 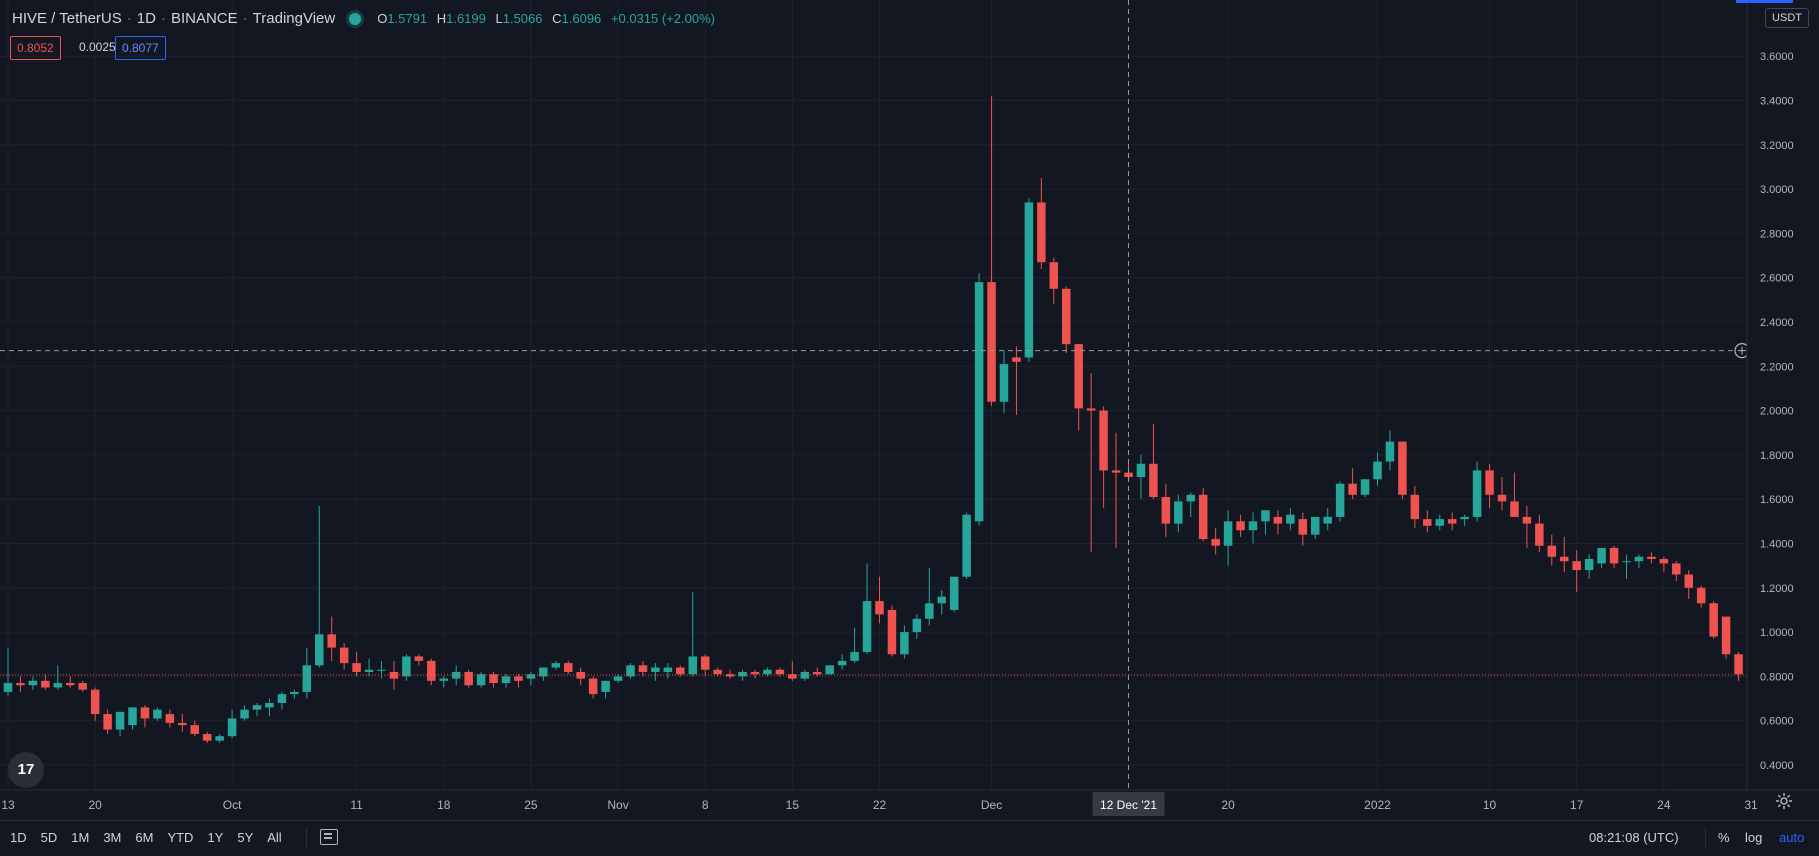 What do you see at coordinates (1777, 190) in the screenshot?
I see `y-tick-label: 3.0000` at bounding box center [1777, 190].